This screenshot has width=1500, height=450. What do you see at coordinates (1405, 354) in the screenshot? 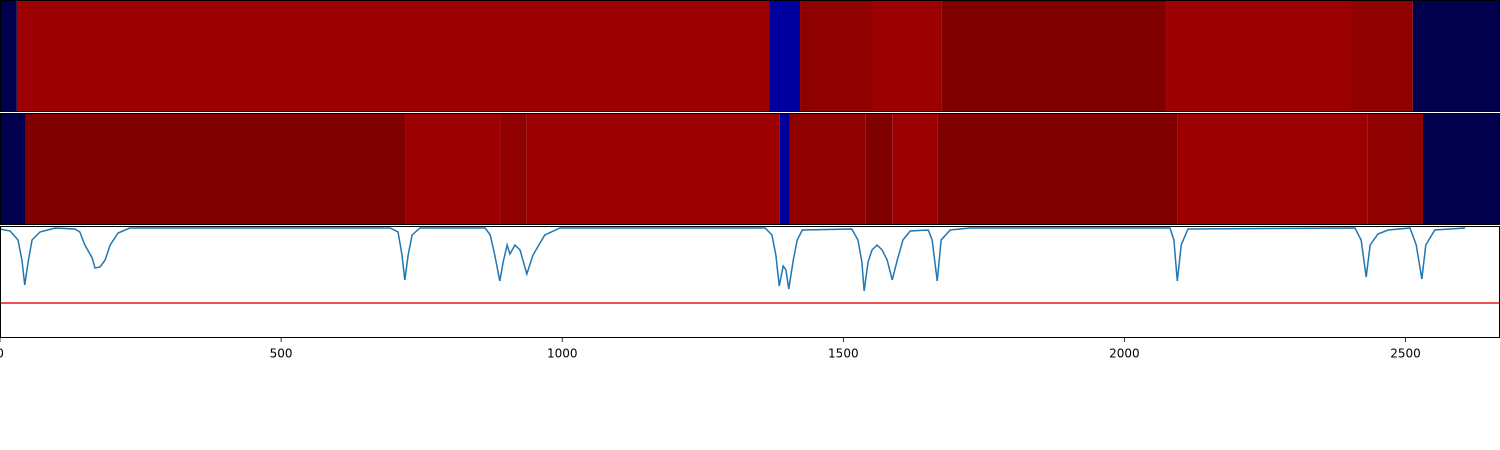
I see `x-tick-label: 2500` at bounding box center [1405, 354].